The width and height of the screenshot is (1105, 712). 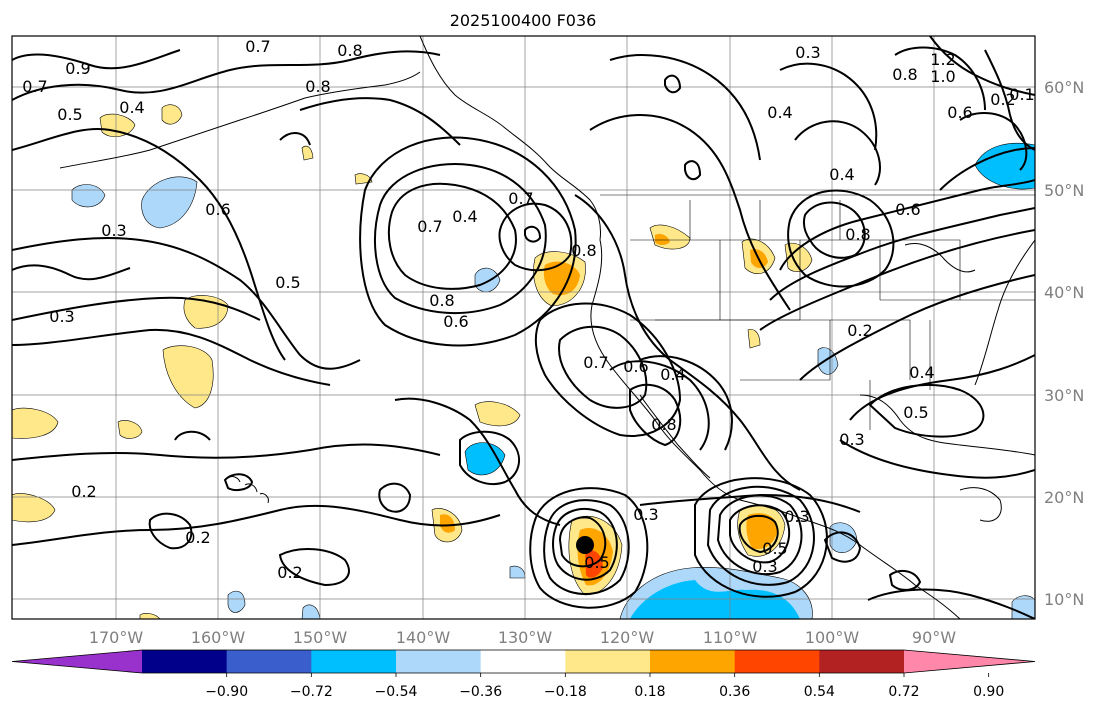 What do you see at coordinates (311, 692) in the screenshot?
I see `colorbar-tick-label: −0.72` at bounding box center [311, 692].